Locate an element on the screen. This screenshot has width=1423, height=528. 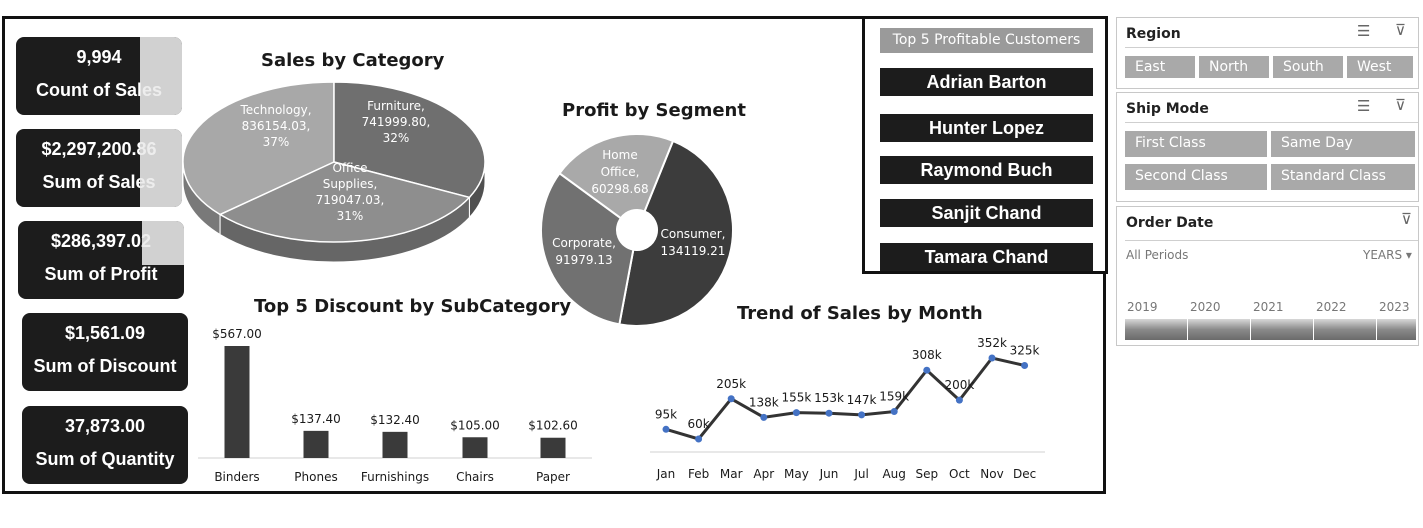
sales-by-category-title: Sales by Category is located at coordinates (353, 60).